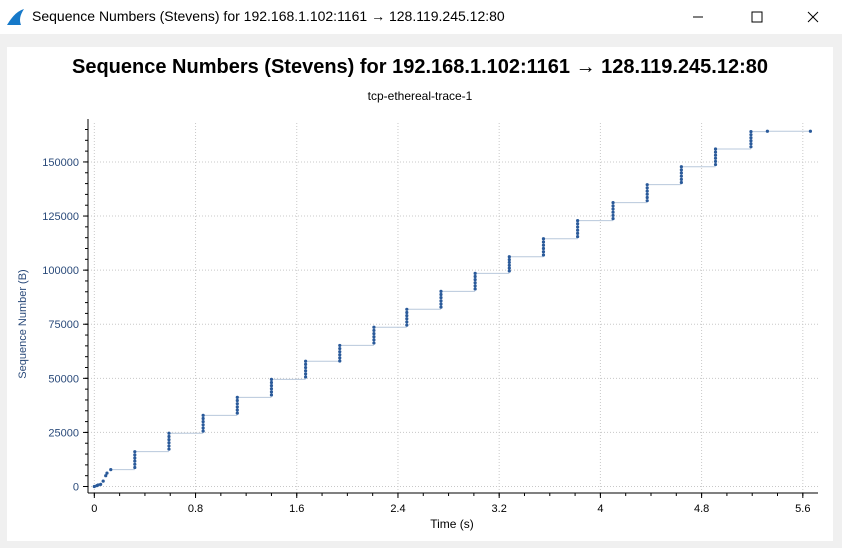  What do you see at coordinates (76, 488) in the screenshot?
I see `y-tick-label: 0` at bounding box center [76, 488].